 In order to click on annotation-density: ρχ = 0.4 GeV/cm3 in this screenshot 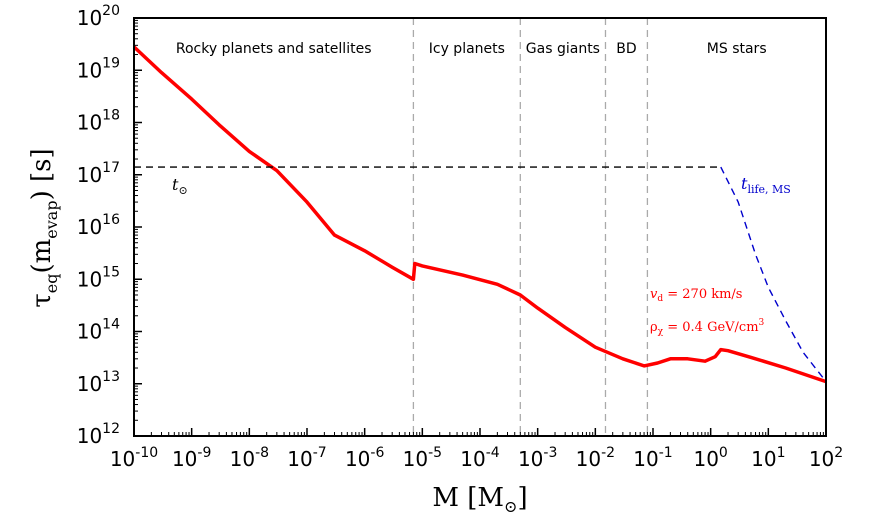, I will do `click(707, 327)`.